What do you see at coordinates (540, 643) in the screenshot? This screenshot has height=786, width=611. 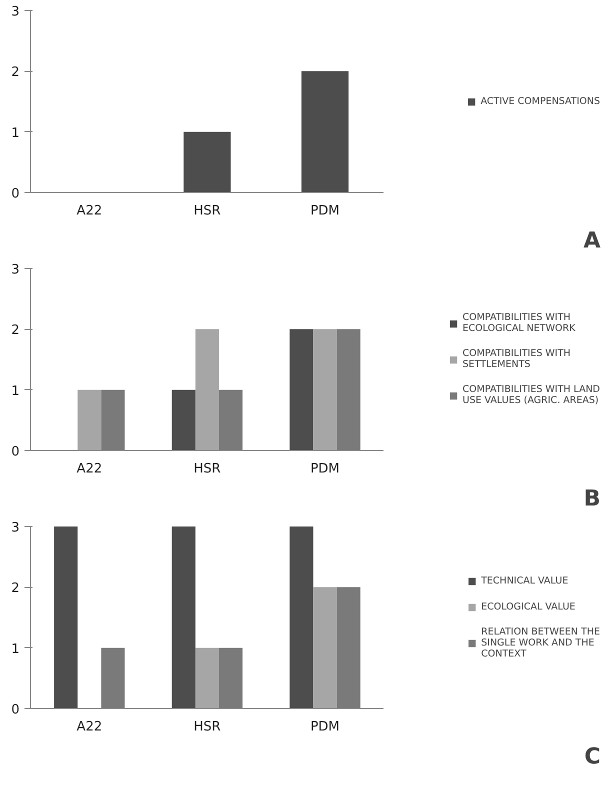 I see `legend-label: RELATION BETWEEN THE SINGLE WORK AND THE CONTEXT` at bounding box center [540, 643].